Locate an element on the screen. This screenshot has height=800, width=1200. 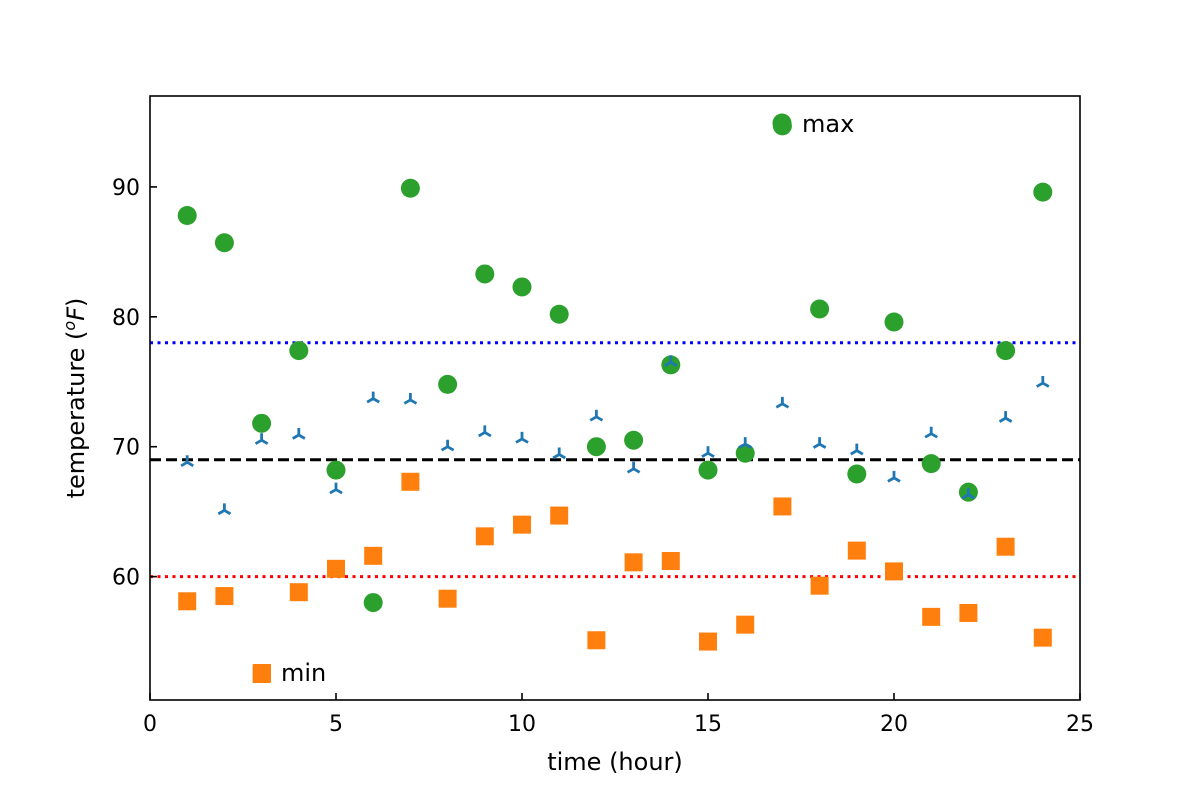
legend-label-min: min is located at coordinates (303, 673).